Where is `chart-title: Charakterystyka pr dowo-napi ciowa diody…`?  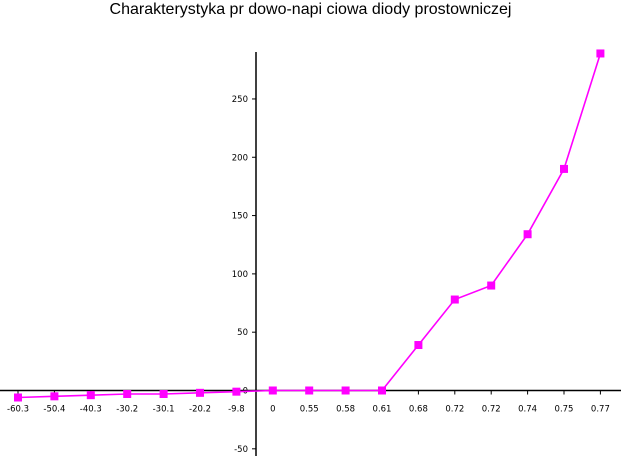
chart-title: Charakterystyka pr dowo-napi ciowa diody… is located at coordinates (310, 9).